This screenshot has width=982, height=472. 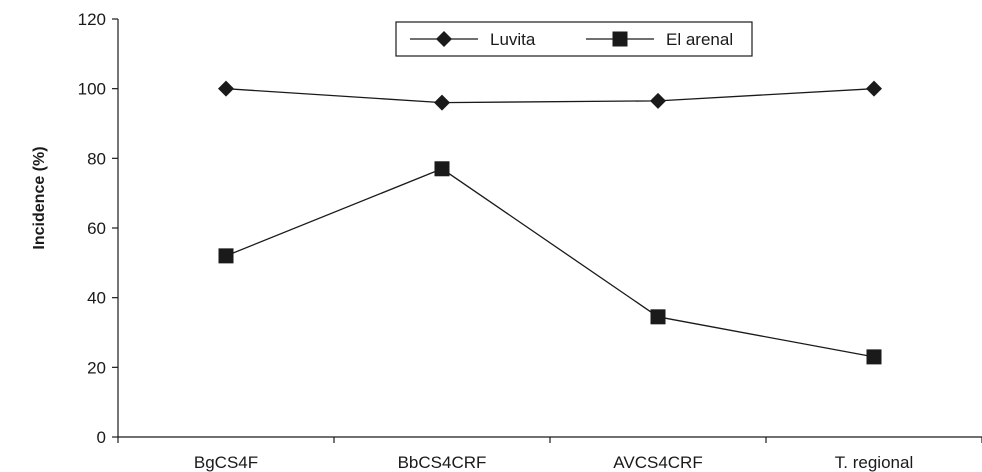 What do you see at coordinates (39, 197) in the screenshot?
I see `y-axis-label: Incidence (%)` at bounding box center [39, 197].